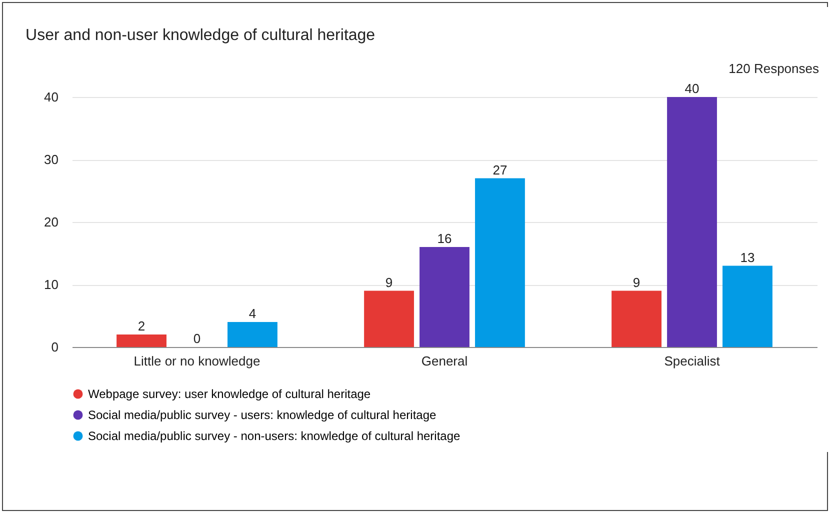  What do you see at coordinates (197, 361) in the screenshot?
I see `x-tick-label: Little or no knowledge` at bounding box center [197, 361].